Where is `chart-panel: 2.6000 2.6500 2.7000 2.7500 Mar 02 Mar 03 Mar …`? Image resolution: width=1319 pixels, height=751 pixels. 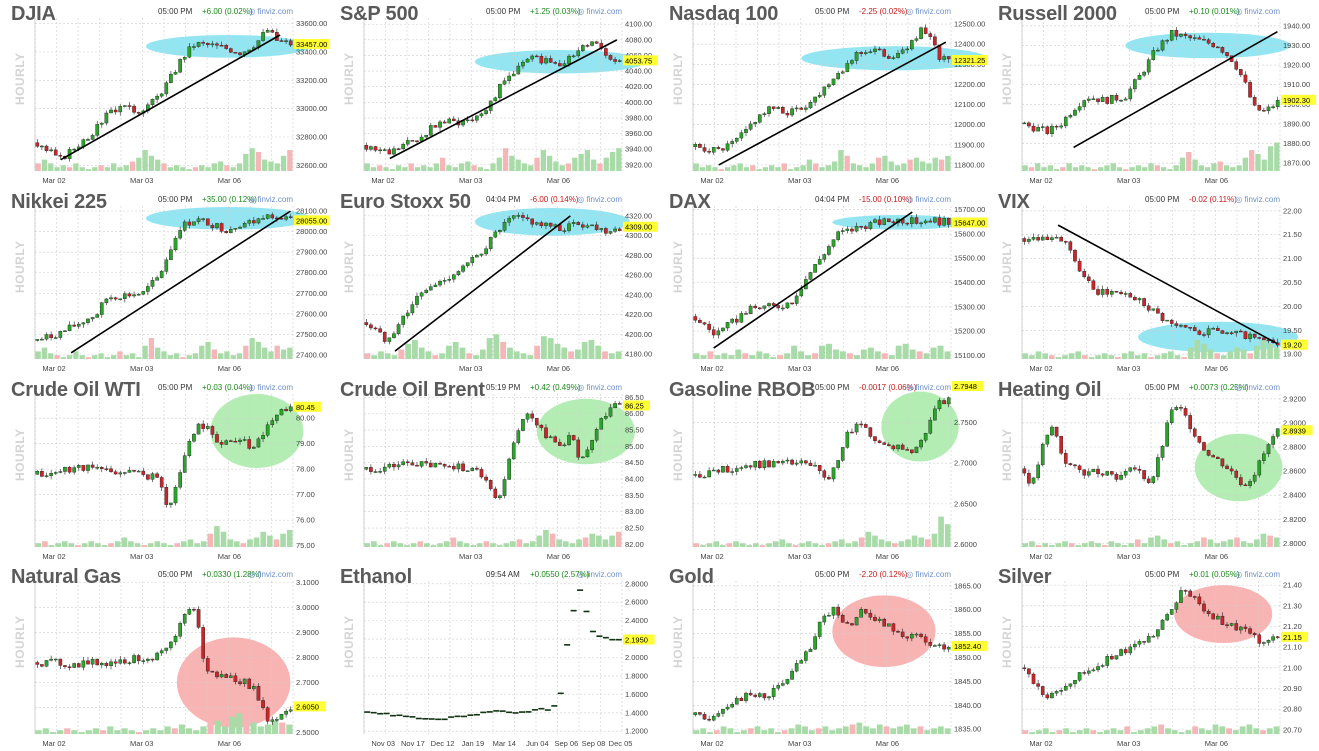 chart-panel: 2.6000 2.6500 2.7000 2.7500 Mar 02 Mar 03 Mar … is located at coordinates (822, 469).